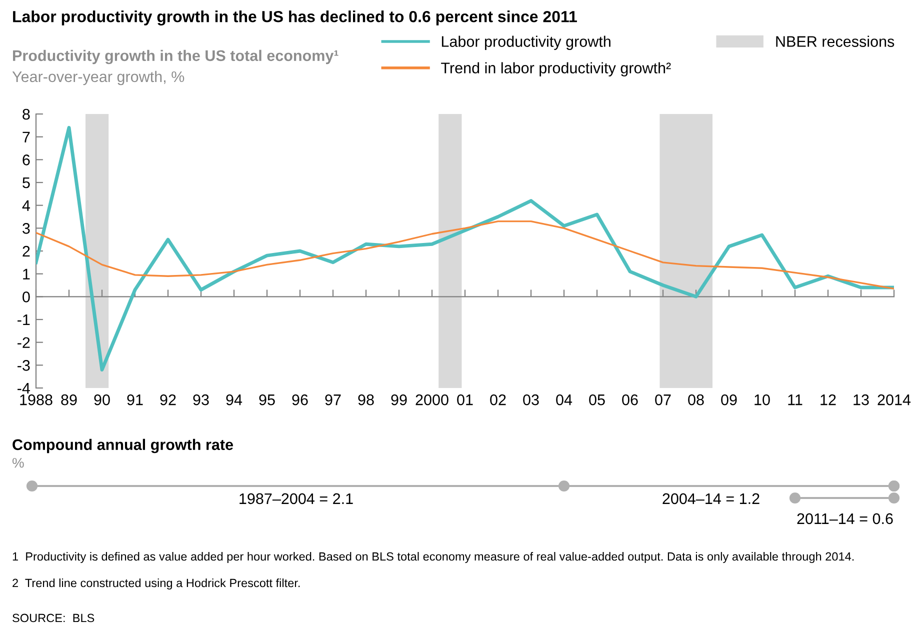 This screenshot has height=628, width=913. I want to click on x-tick-label: 05, so click(597, 400).